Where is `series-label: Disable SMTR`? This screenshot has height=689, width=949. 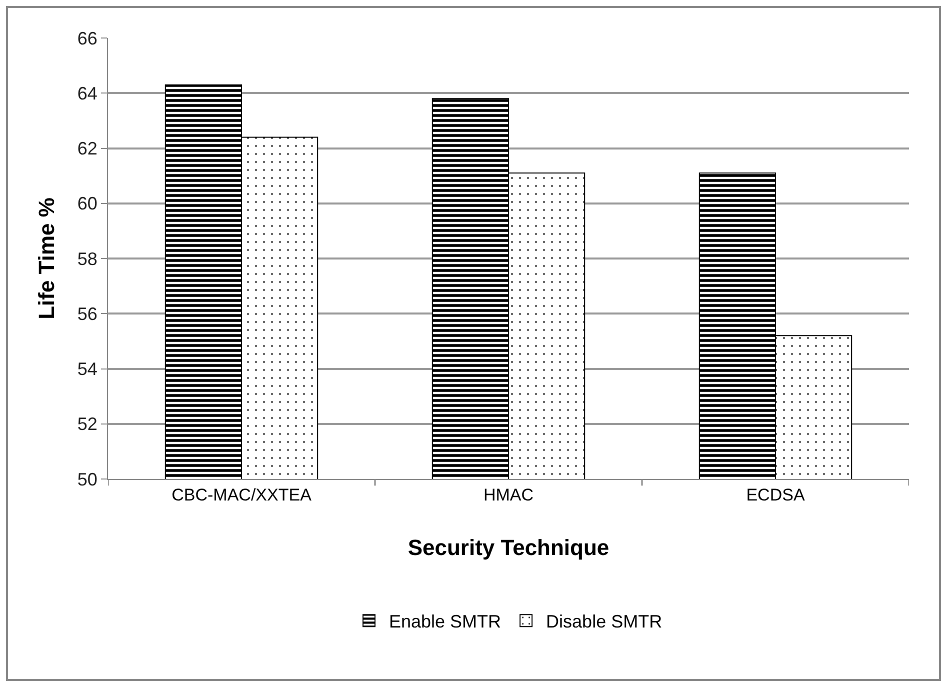 series-label: Disable SMTR is located at coordinates (604, 622).